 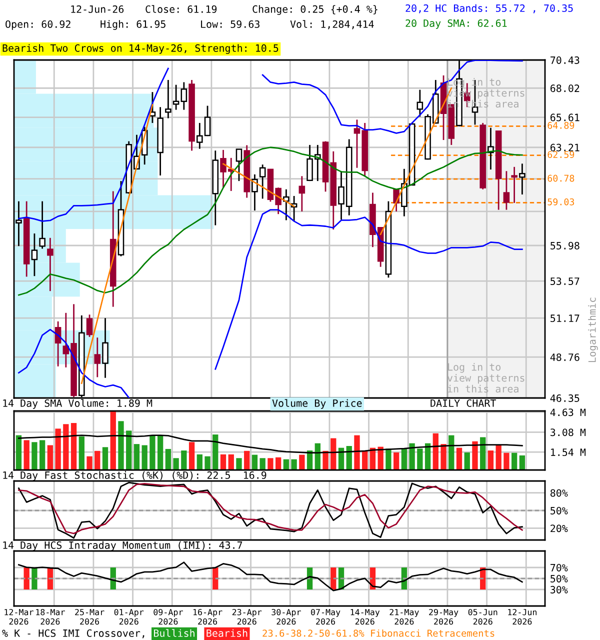 I want to click on x-tick-label: 30-Apr 2026, so click(x=286, y=616).